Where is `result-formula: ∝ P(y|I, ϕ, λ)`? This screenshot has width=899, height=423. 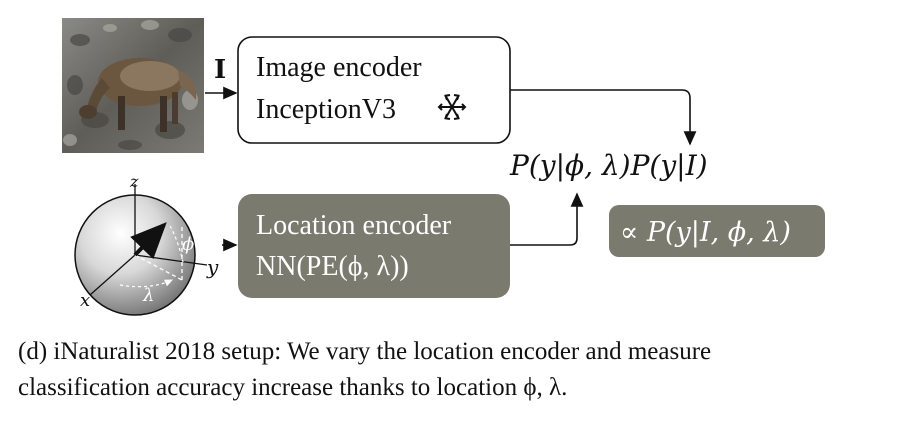
result-formula: ∝ P(y|I, ϕ, λ) is located at coordinates (705, 232).